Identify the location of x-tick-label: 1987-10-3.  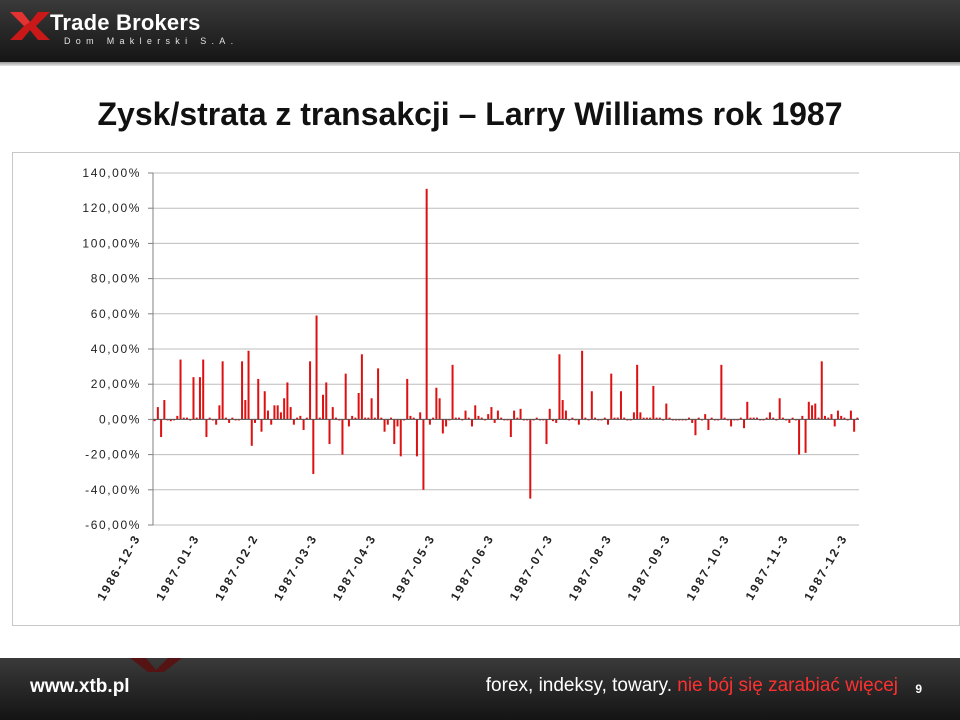
(707, 568).